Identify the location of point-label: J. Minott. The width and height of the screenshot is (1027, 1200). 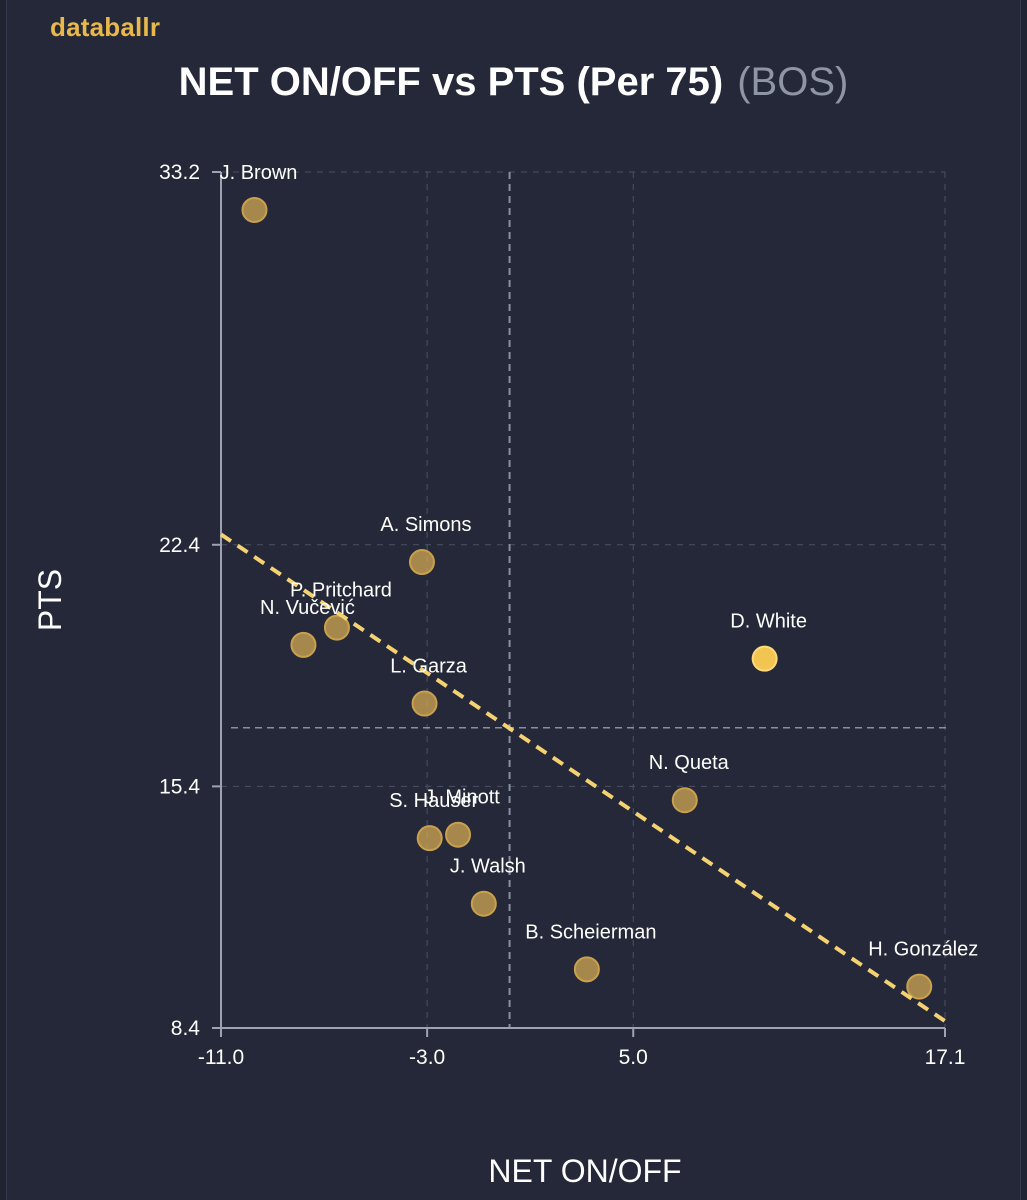
(462, 798).